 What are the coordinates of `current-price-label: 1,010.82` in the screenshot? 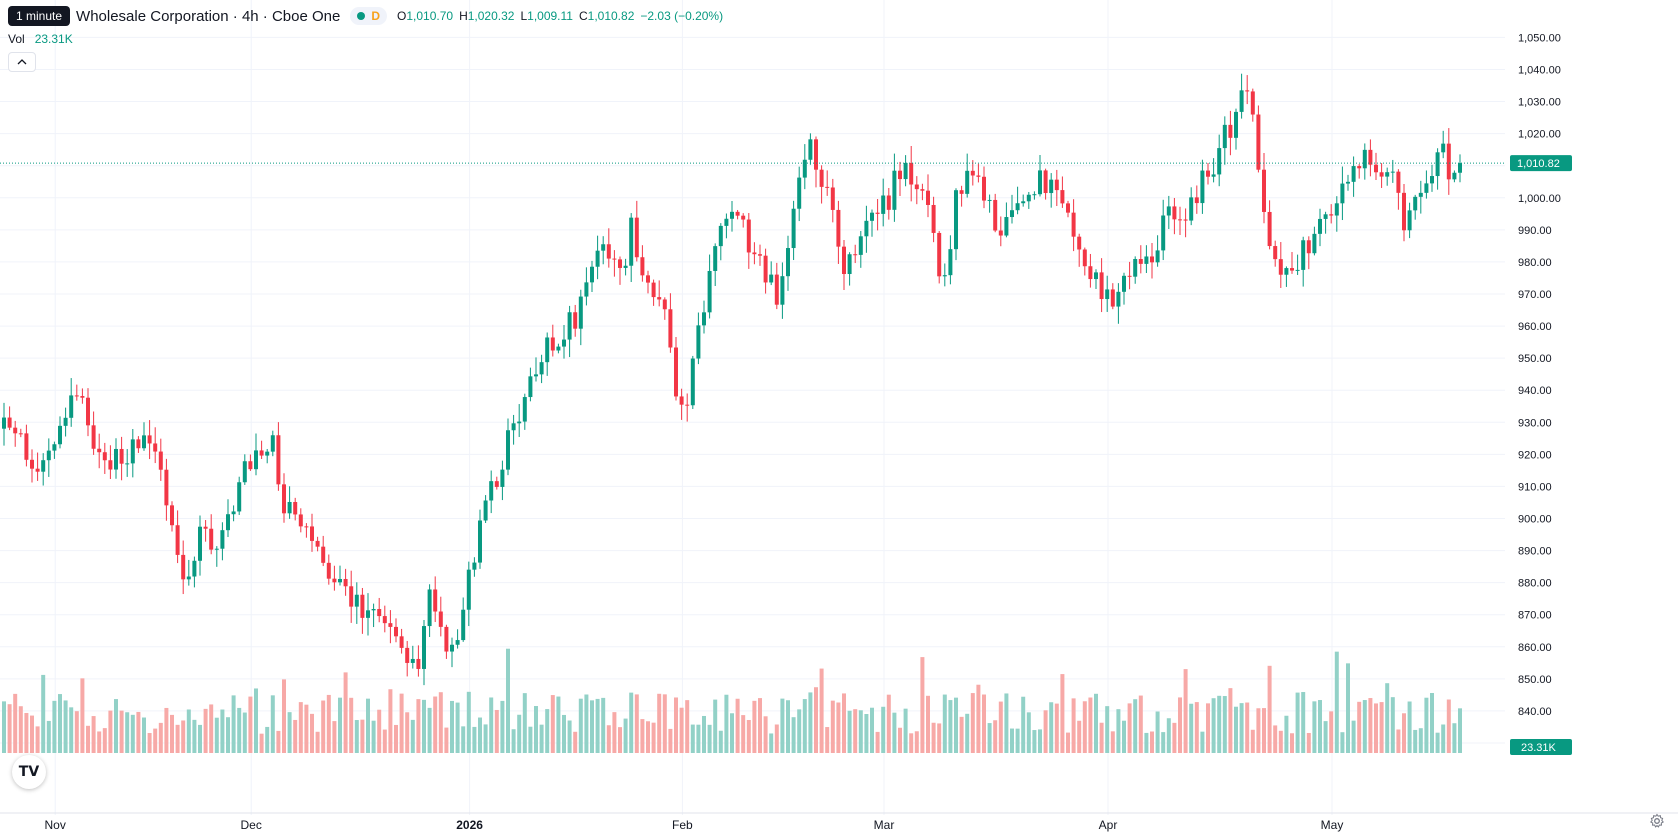 It's located at (1538, 164).